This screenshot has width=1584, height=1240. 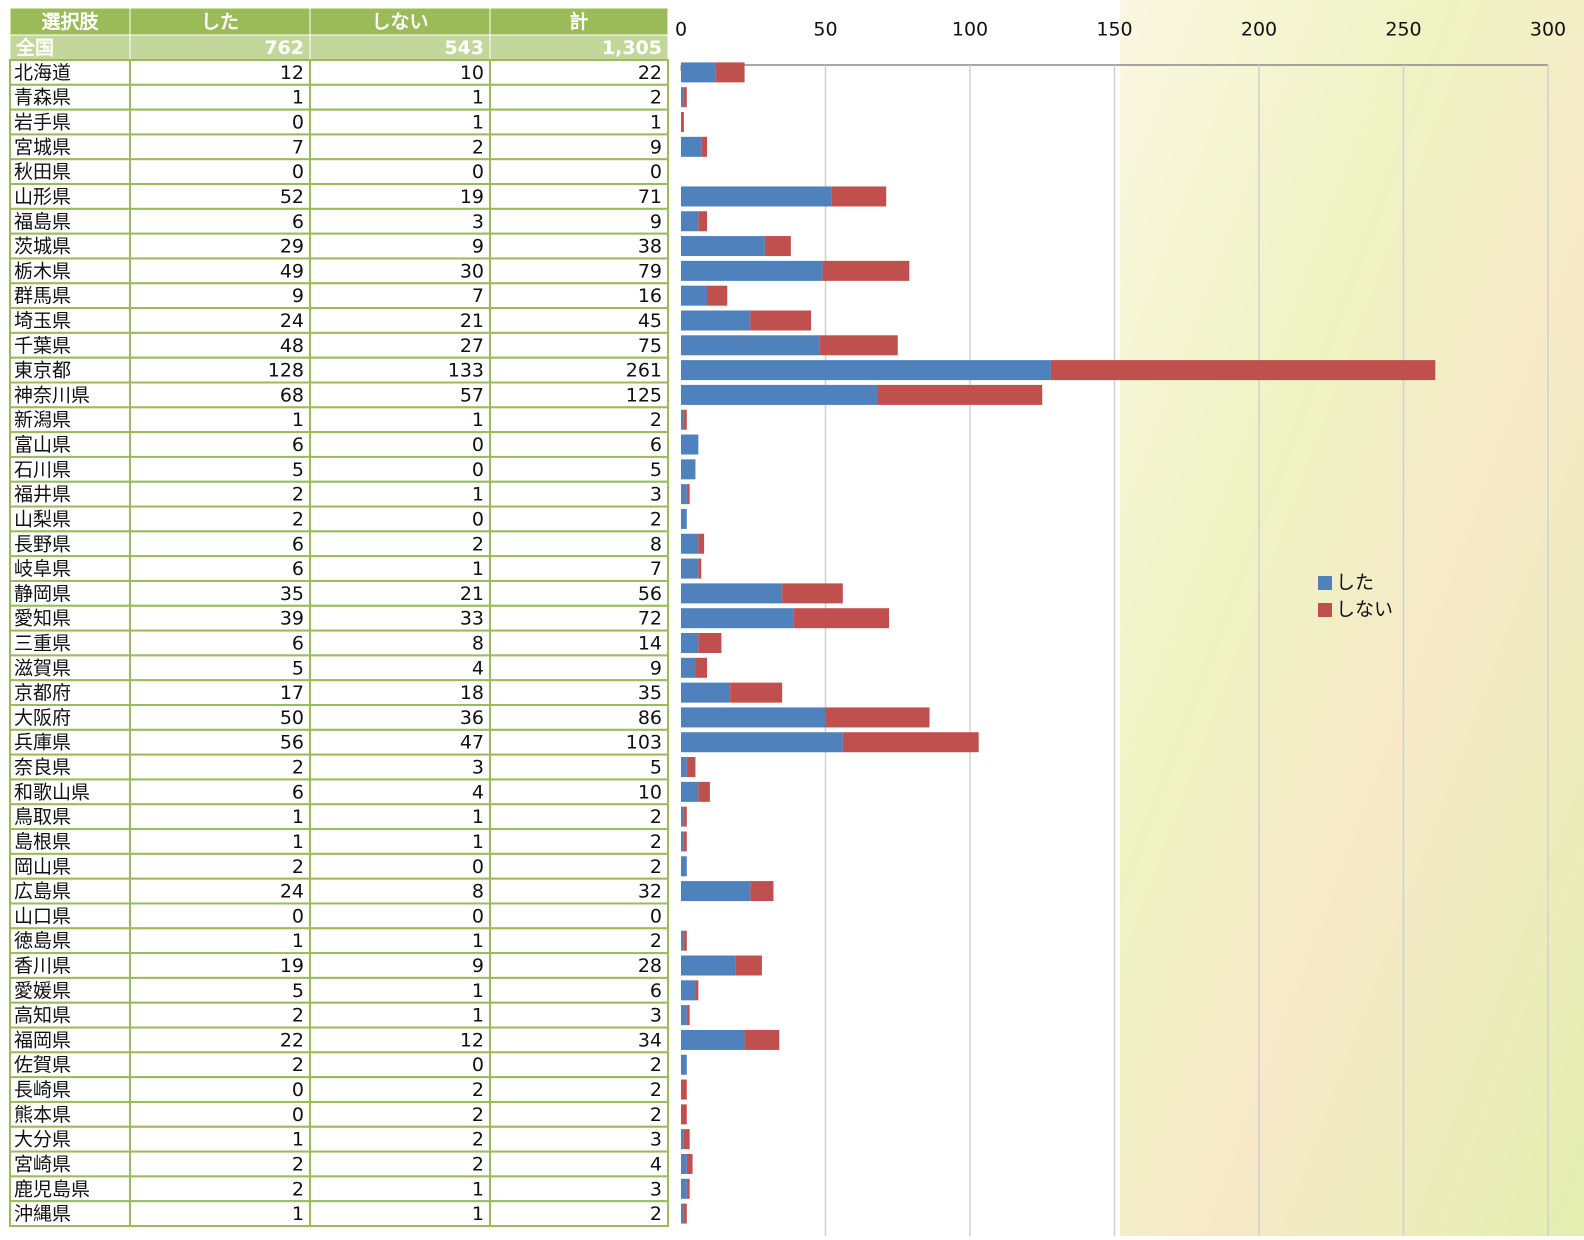 I want to click on row-label: 埼玉県, so click(x=42, y=321).